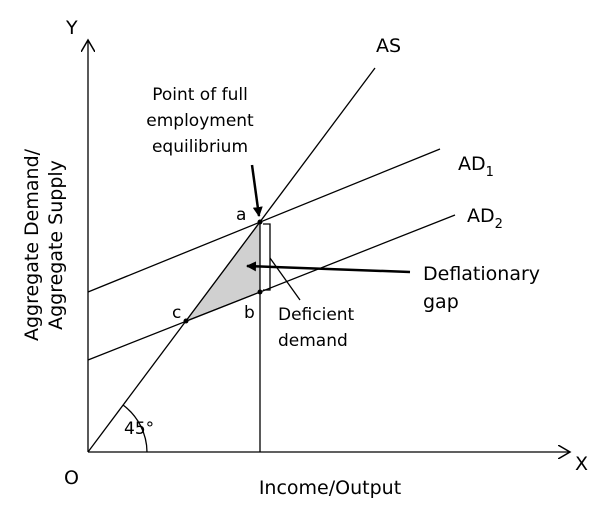 The image size is (601, 507). Describe the element at coordinates (499, 224) in the screenshot. I see `ad2-sub: 2` at that location.